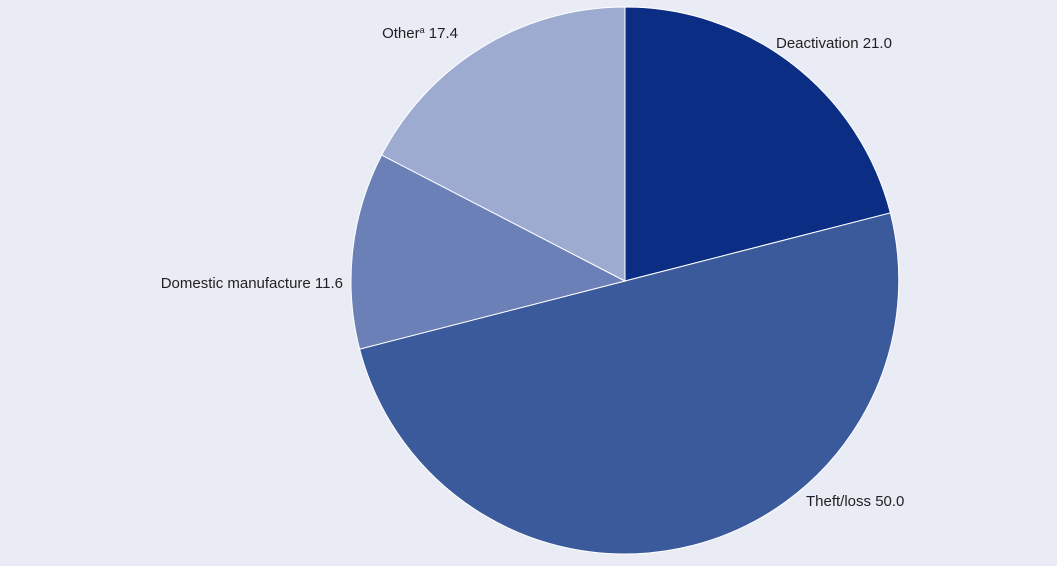 Image resolution: width=1061 pixels, height=569 pixels. What do you see at coordinates (327, 283) in the screenshot?
I see `label-value: 11.6` at bounding box center [327, 283].